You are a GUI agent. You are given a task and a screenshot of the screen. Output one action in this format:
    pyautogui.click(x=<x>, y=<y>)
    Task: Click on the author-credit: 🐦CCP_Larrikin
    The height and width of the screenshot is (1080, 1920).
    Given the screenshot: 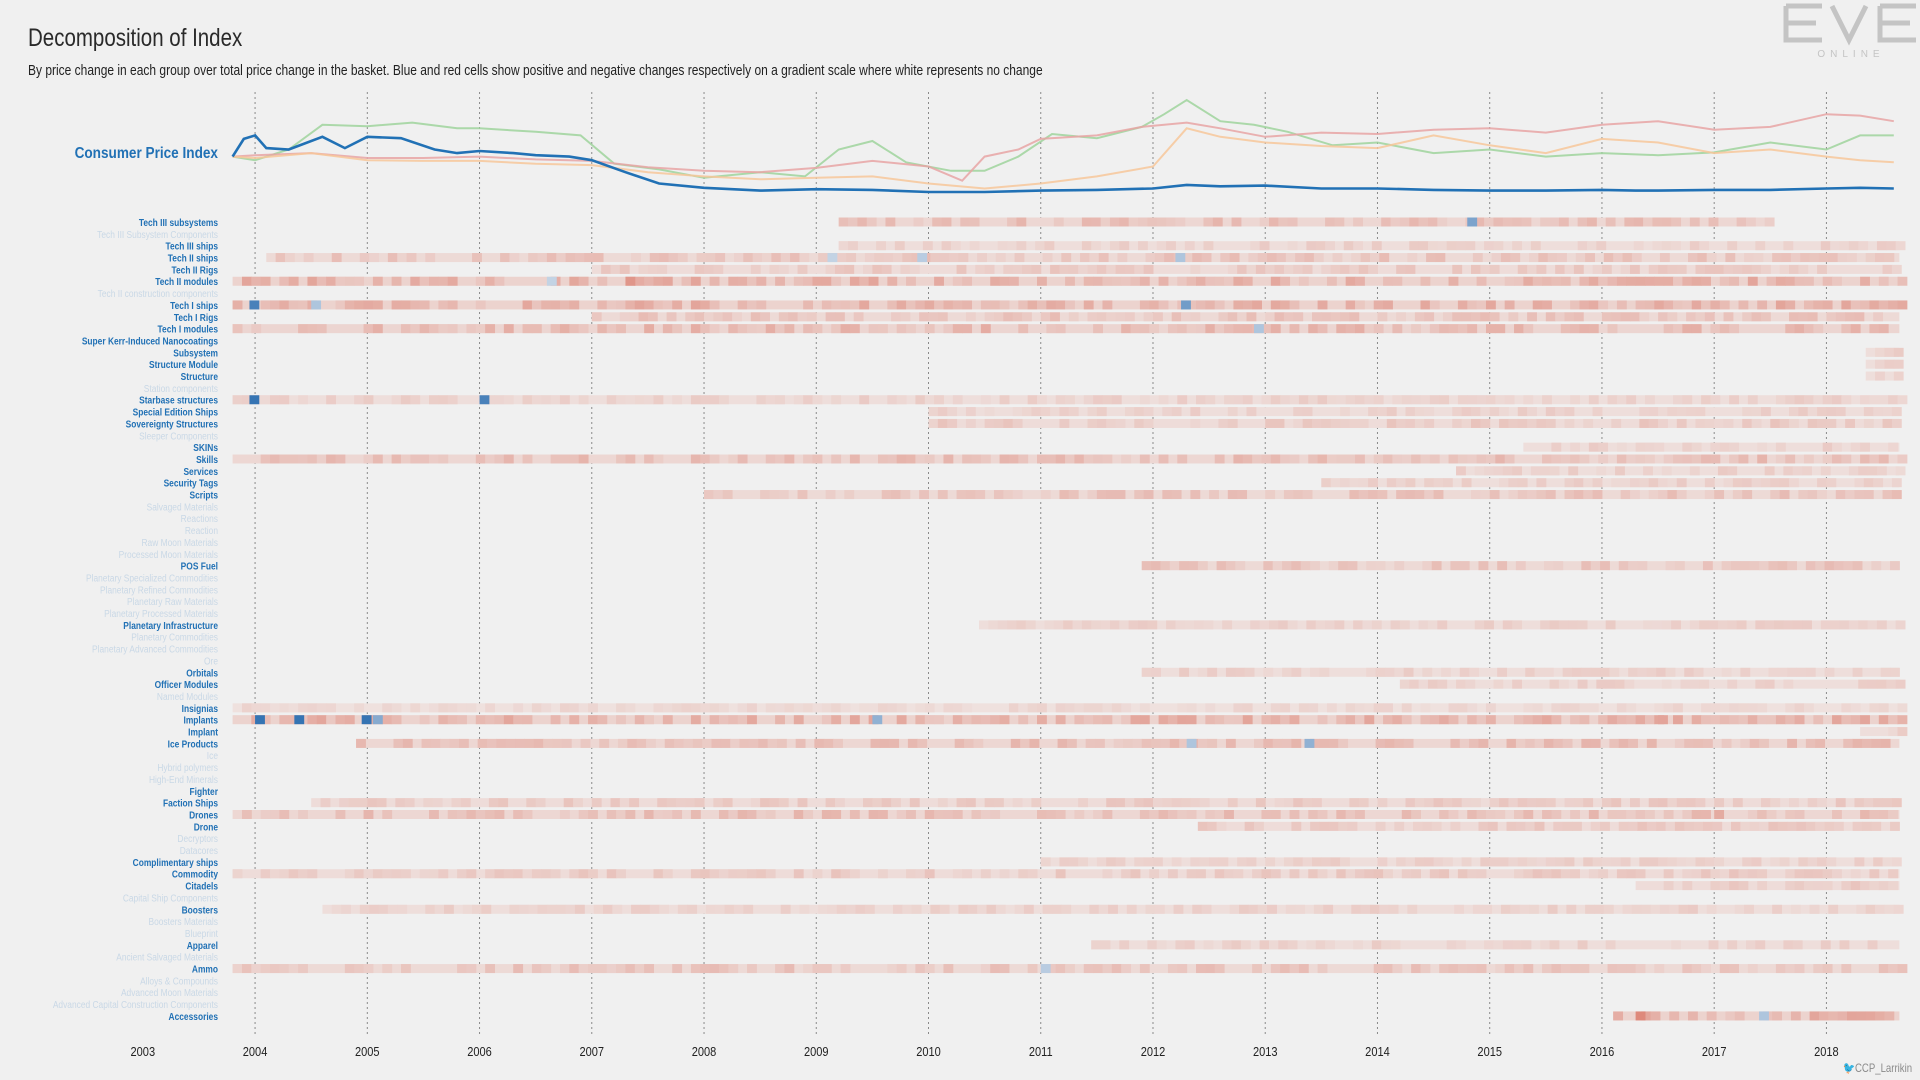 What is the action you would take?
    pyautogui.click(x=1877, y=1068)
    